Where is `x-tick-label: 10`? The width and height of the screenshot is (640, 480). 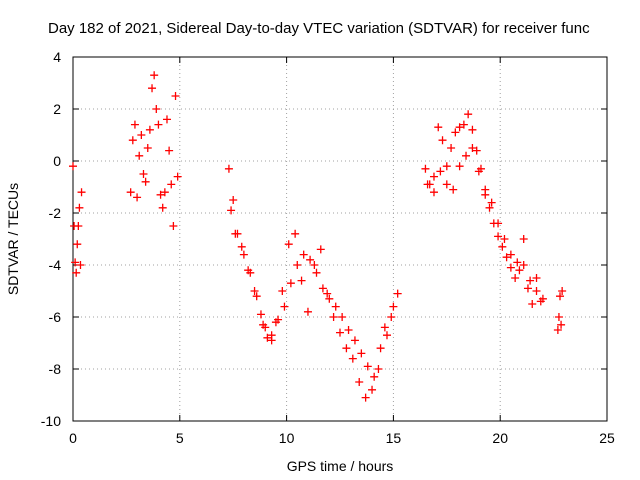
x-tick-label: 10 is located at coordinates (287, 438).